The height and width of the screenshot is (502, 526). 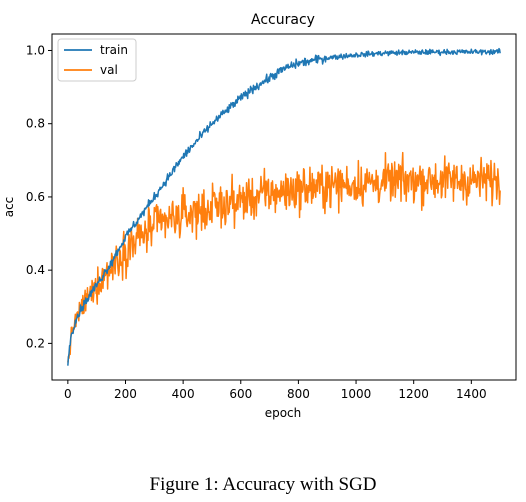 What do you see at coordinates (35, 270) in the screenshot?
I see `y-tick-label: 0.4` at bounding box center [35, 270].